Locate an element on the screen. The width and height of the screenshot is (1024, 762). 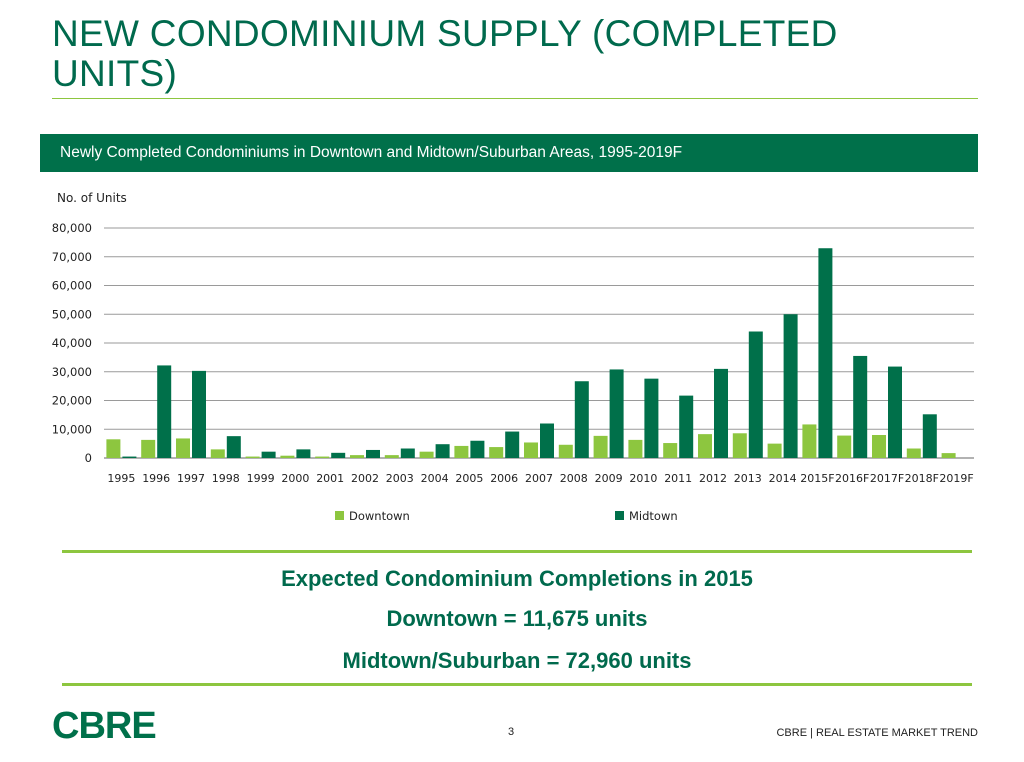
x-tick-label: 2002 is located at coordinates (365, 478).